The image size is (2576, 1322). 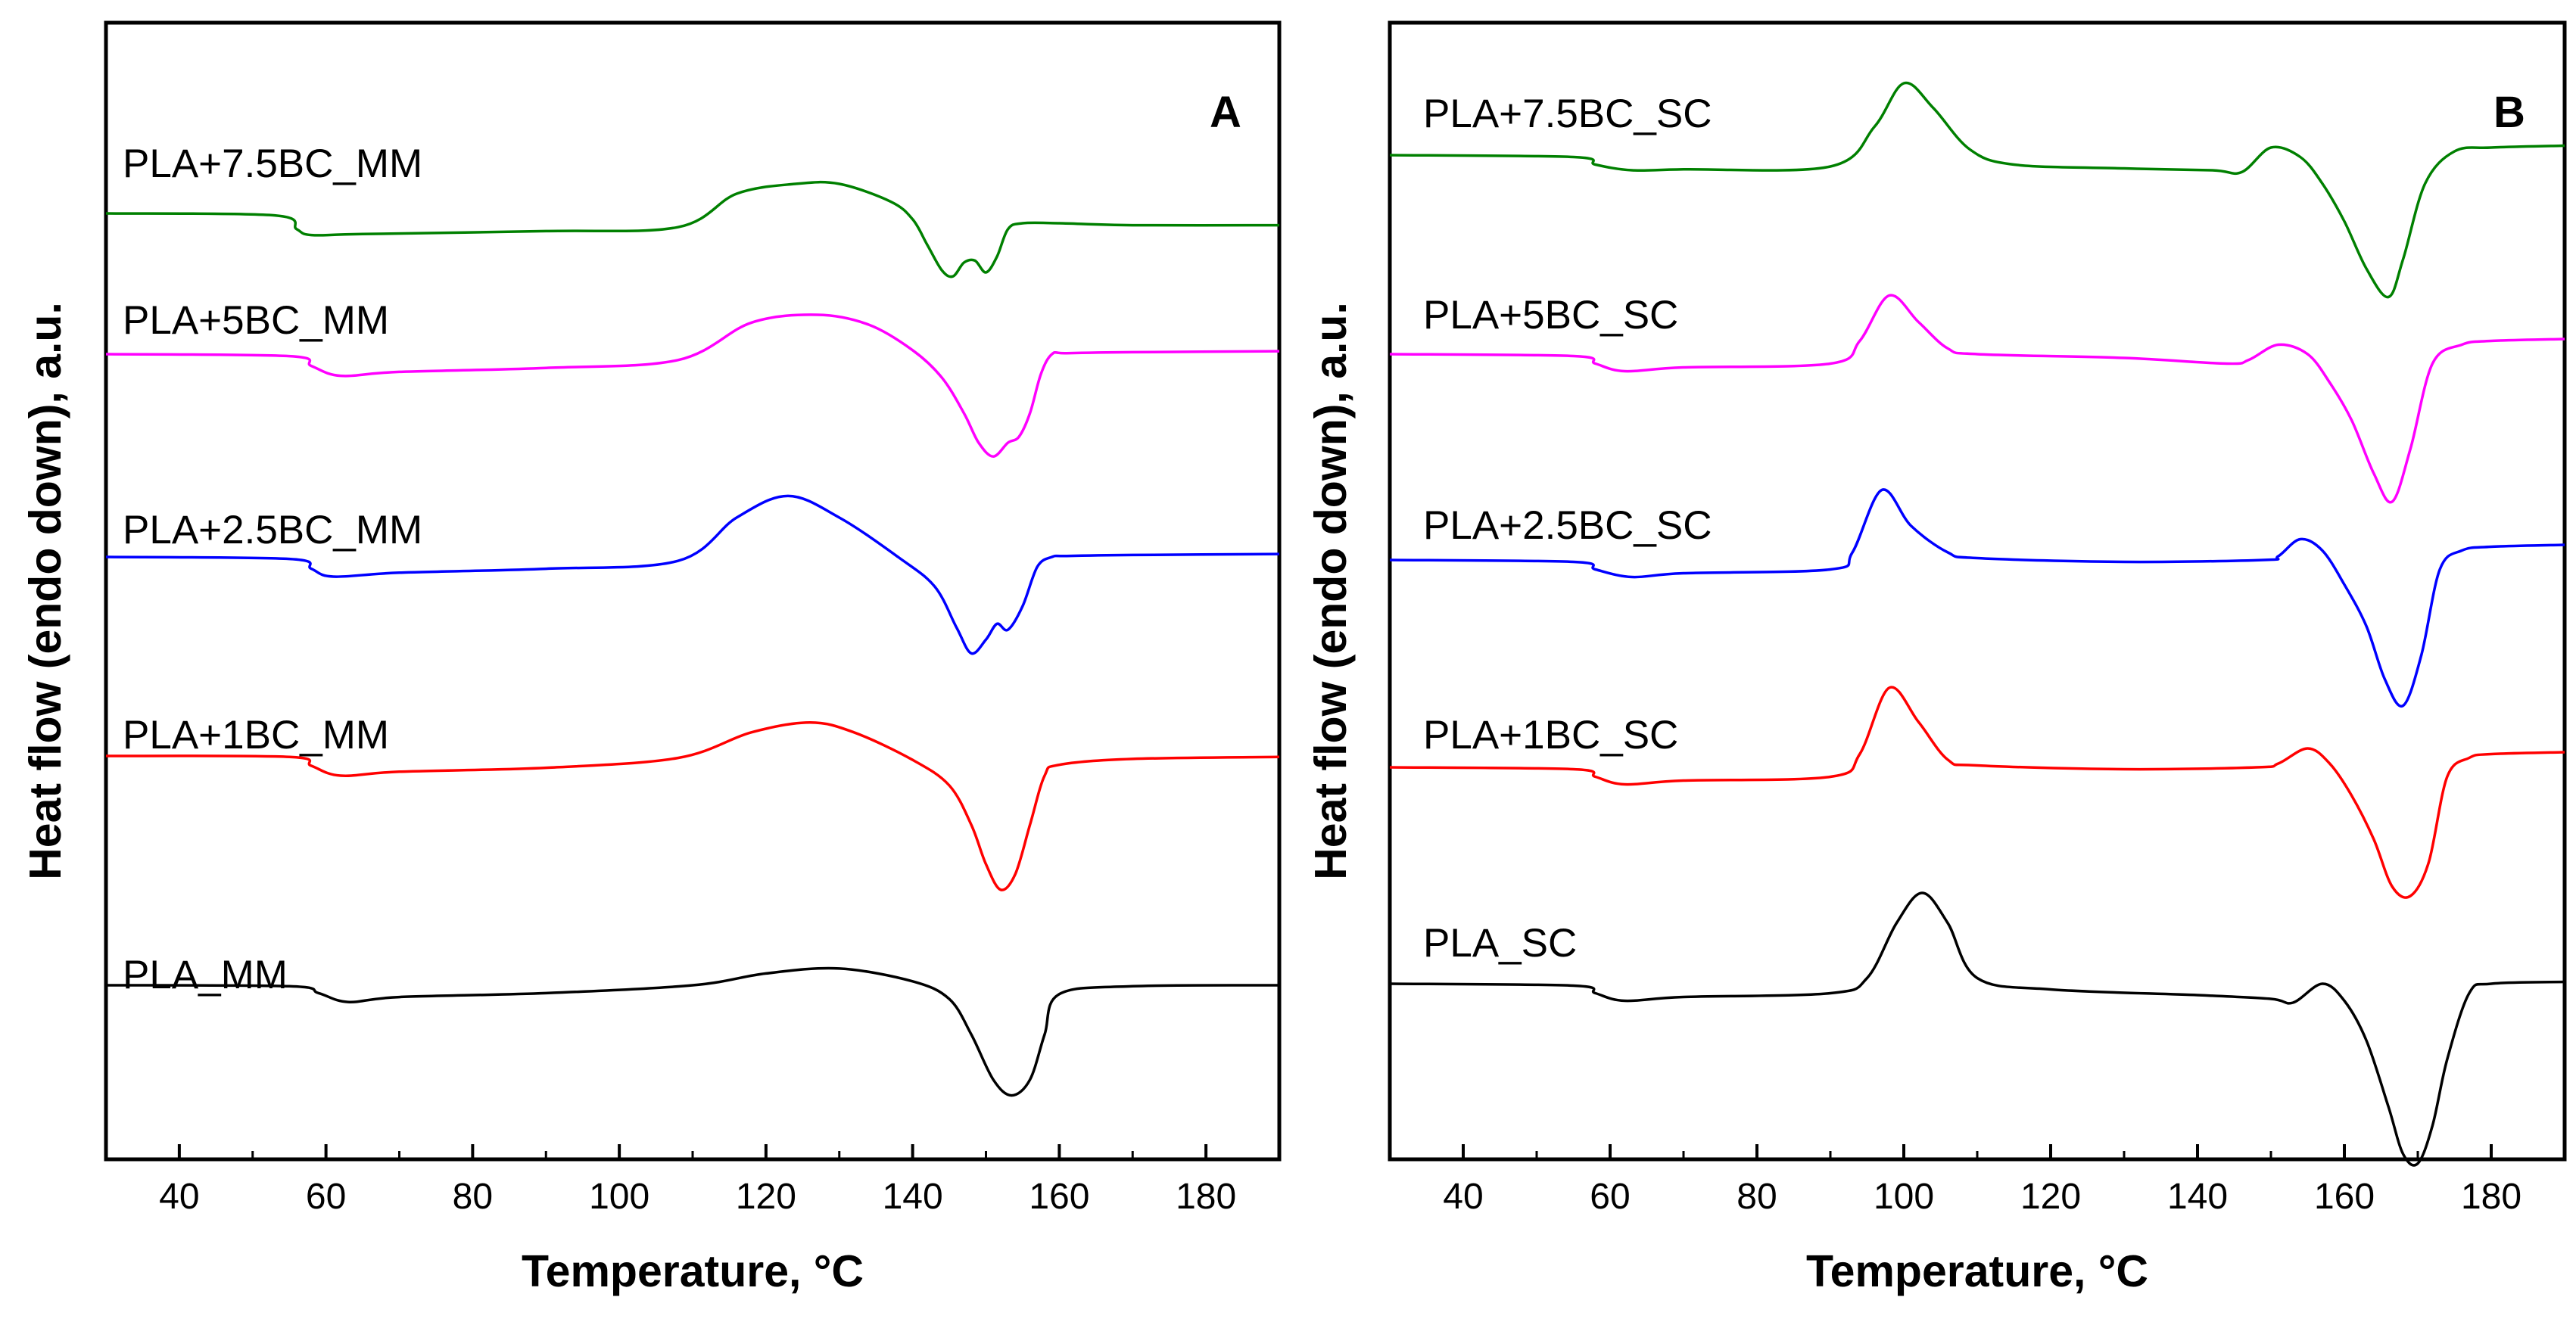 I want to click on curve-label-pla-7-5bc-mm: PLA+7.5BC_MM, so click(x=272, y=164).